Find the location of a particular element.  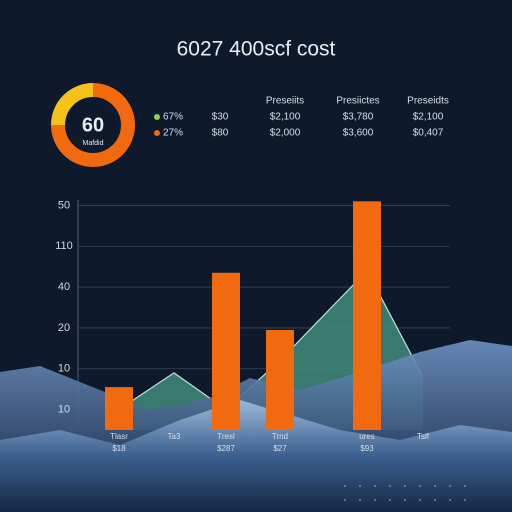

table-header: Preseiits is located at coordinates (285, 101).